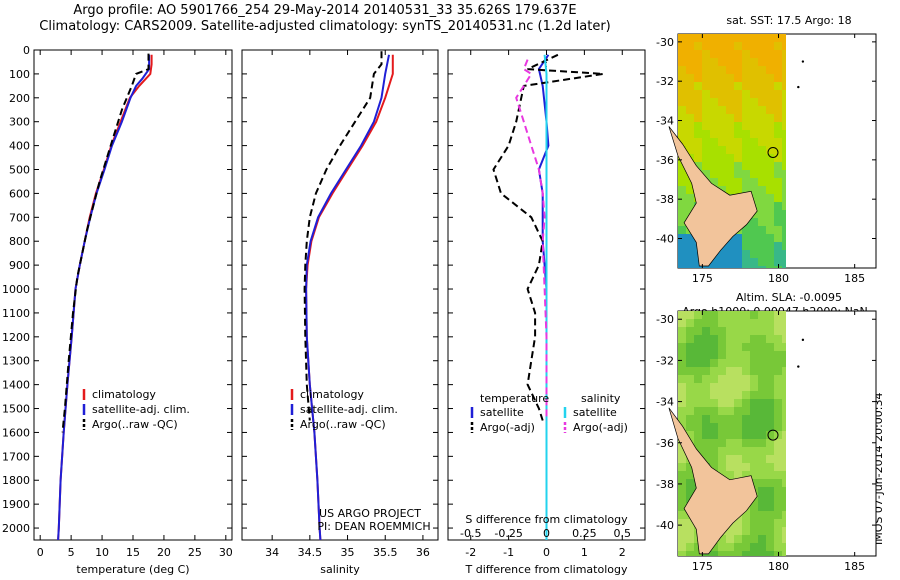 The height and width of the screenshot is (580, 900). What do you see at coordinates (135, 424) in the screenshot?
I see `legend-label: Argo(..raw -QC)` at bounding box center [135, 424].